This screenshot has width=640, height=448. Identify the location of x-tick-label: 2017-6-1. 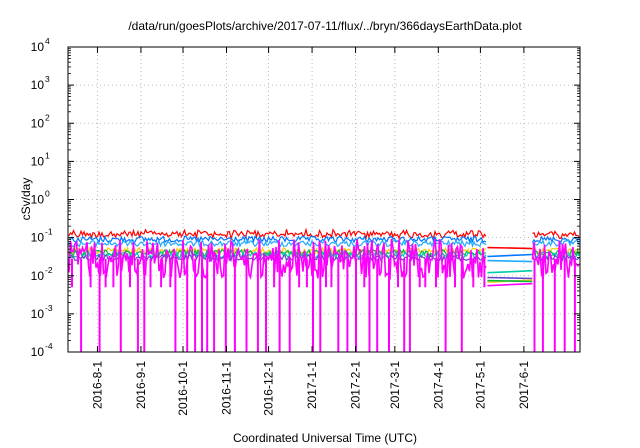
(524, 385).